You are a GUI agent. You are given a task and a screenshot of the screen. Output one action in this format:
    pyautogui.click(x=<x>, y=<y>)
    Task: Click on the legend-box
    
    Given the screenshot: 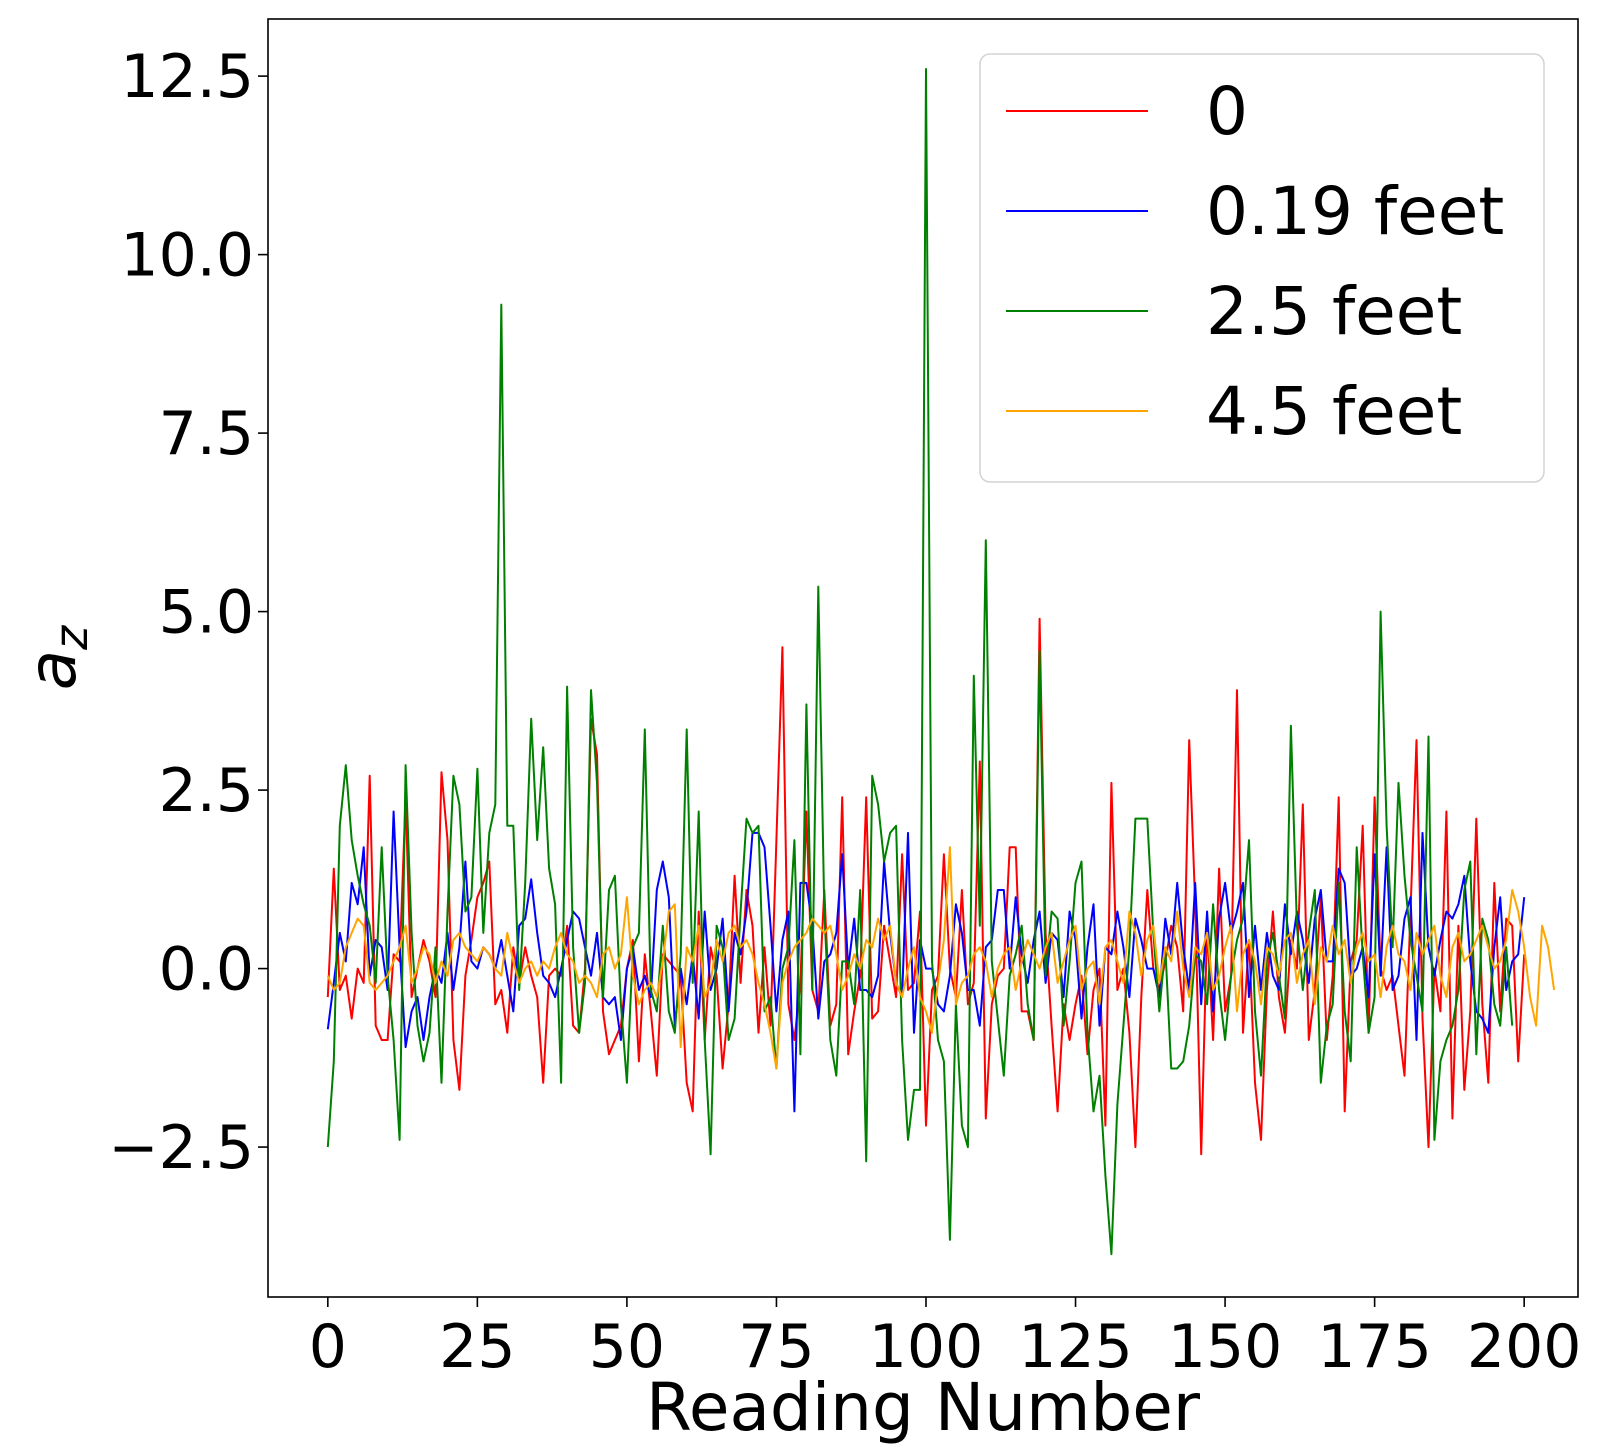 What is the action you would take?
    pyautogui.click(x=1262, y=268)
    